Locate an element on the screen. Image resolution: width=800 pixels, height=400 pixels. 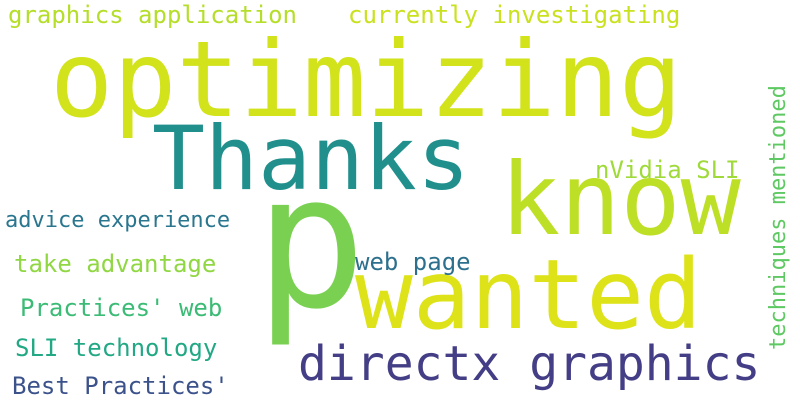
word-thanks: Thanks is located at coordinates (311, 158).